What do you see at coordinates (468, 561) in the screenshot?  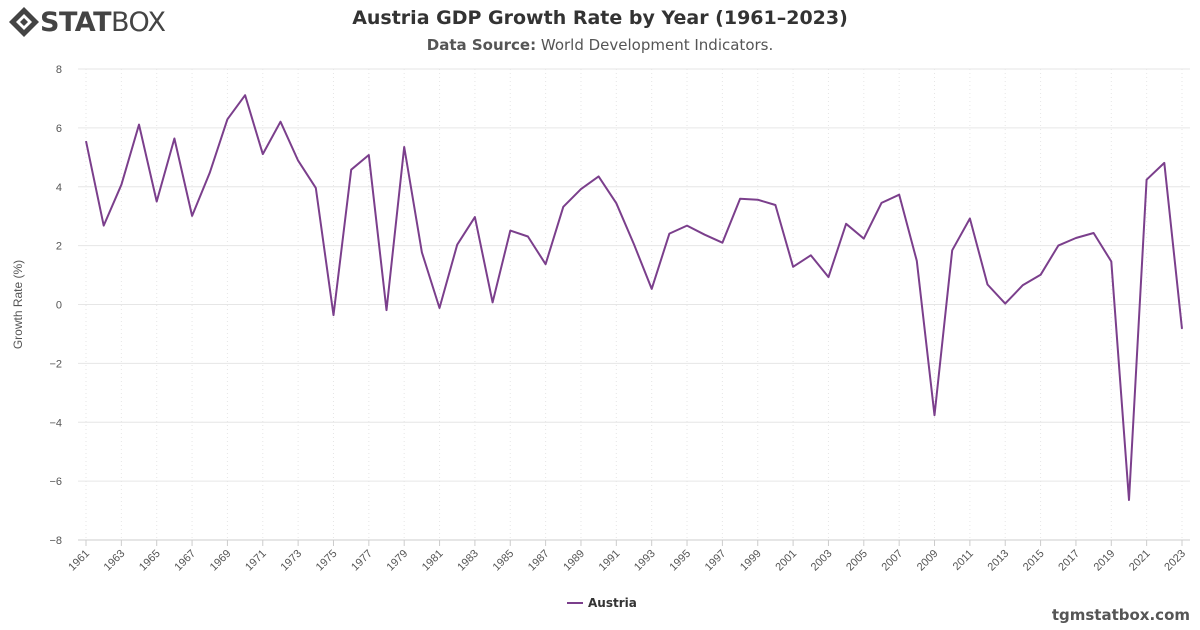 I see `x-tick-label: 1983` at bounding box center [468, 561].